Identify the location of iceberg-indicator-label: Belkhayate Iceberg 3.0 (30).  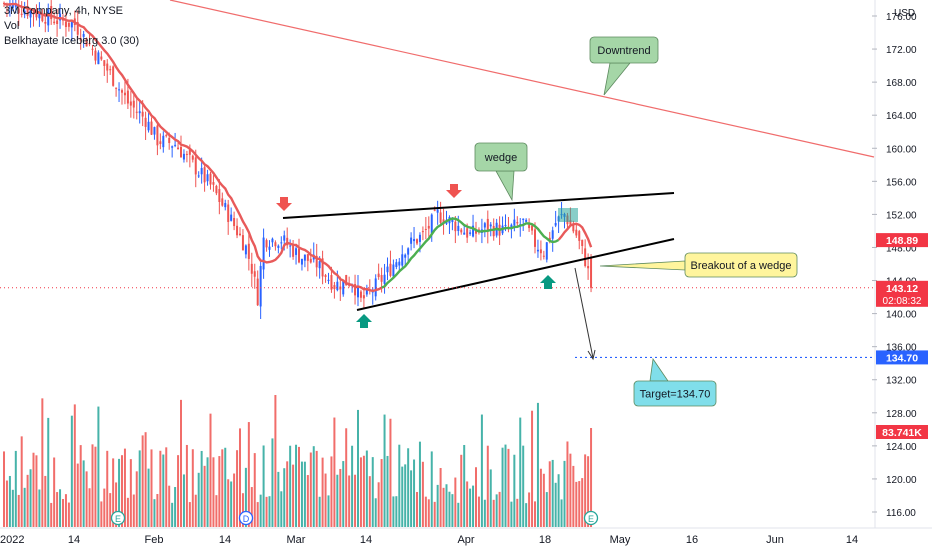
(72, 41).